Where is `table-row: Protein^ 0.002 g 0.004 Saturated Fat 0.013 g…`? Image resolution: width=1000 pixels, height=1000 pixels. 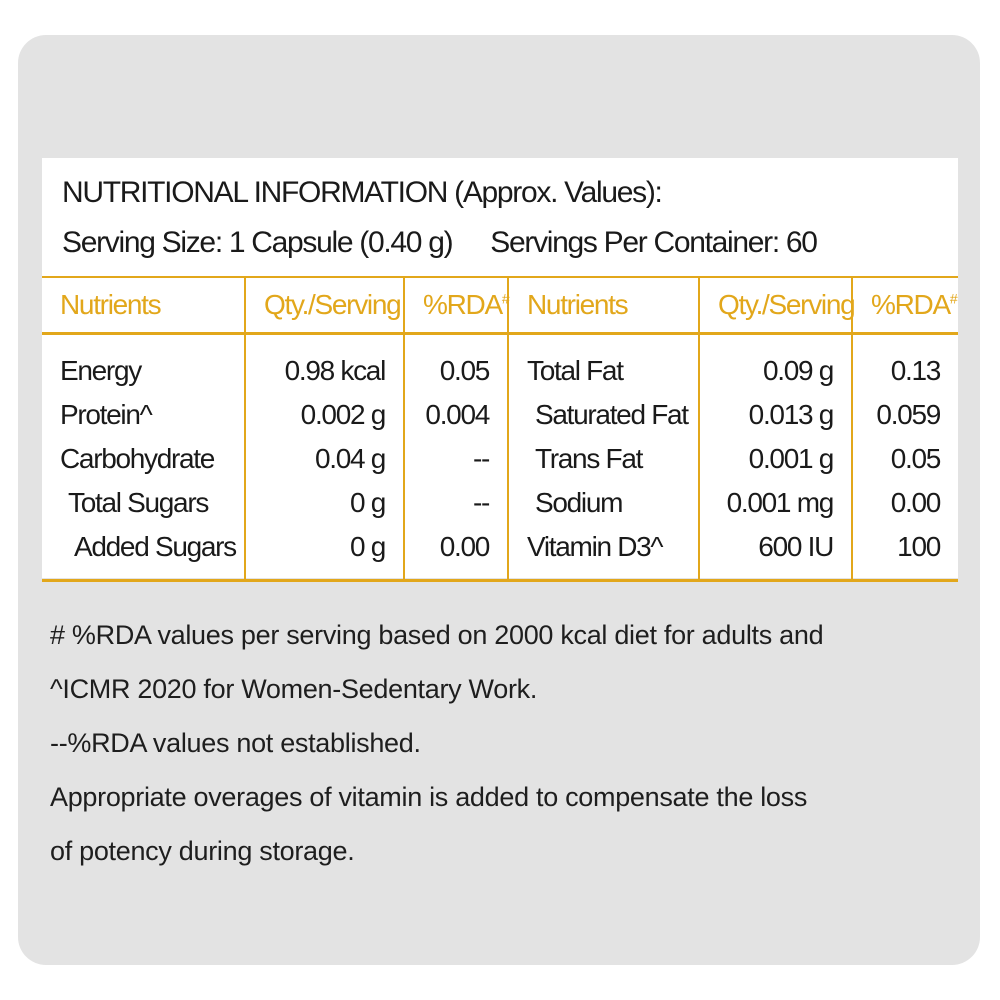
table-row: Protein^ 0.002 g 0.004 Saturated Fat 0.013 g… is located at coordinates (500, 415).